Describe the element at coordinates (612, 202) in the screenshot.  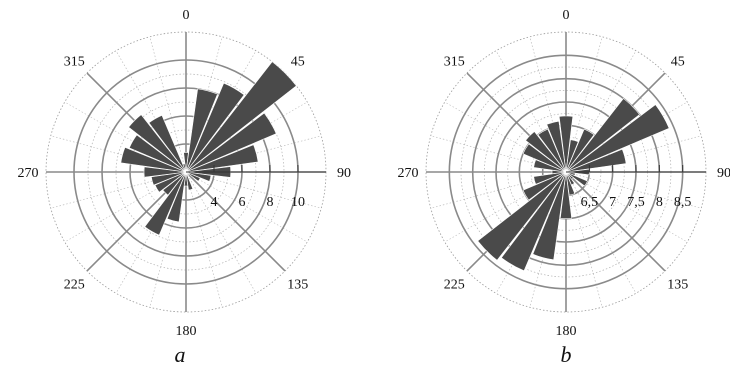
I see `radial-tick-label: 7` at that location.